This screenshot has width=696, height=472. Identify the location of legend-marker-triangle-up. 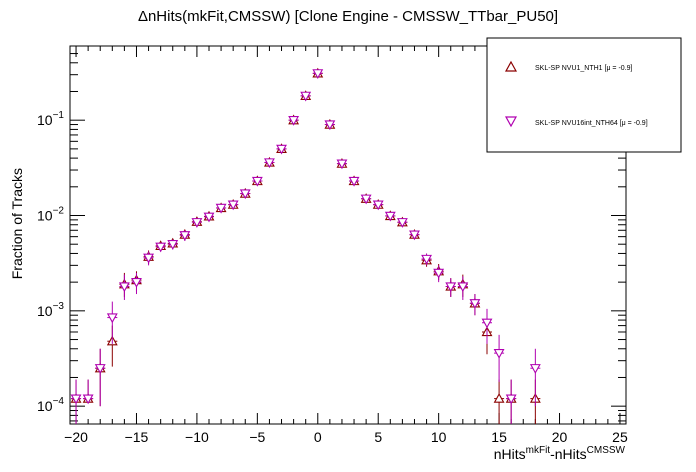
(511, 66).